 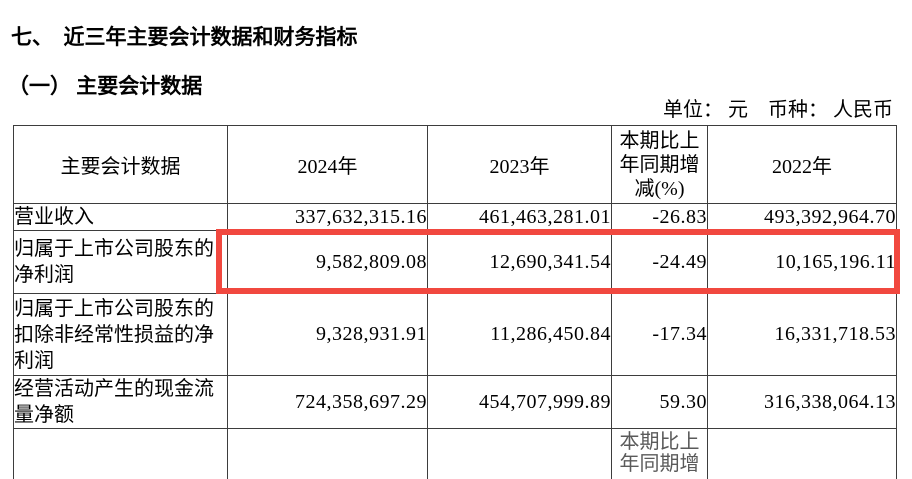 What do you see at coordinates (659, 217) in the screenshot?
I see `cell-change: -26.83` at bounding box center [659, 217].